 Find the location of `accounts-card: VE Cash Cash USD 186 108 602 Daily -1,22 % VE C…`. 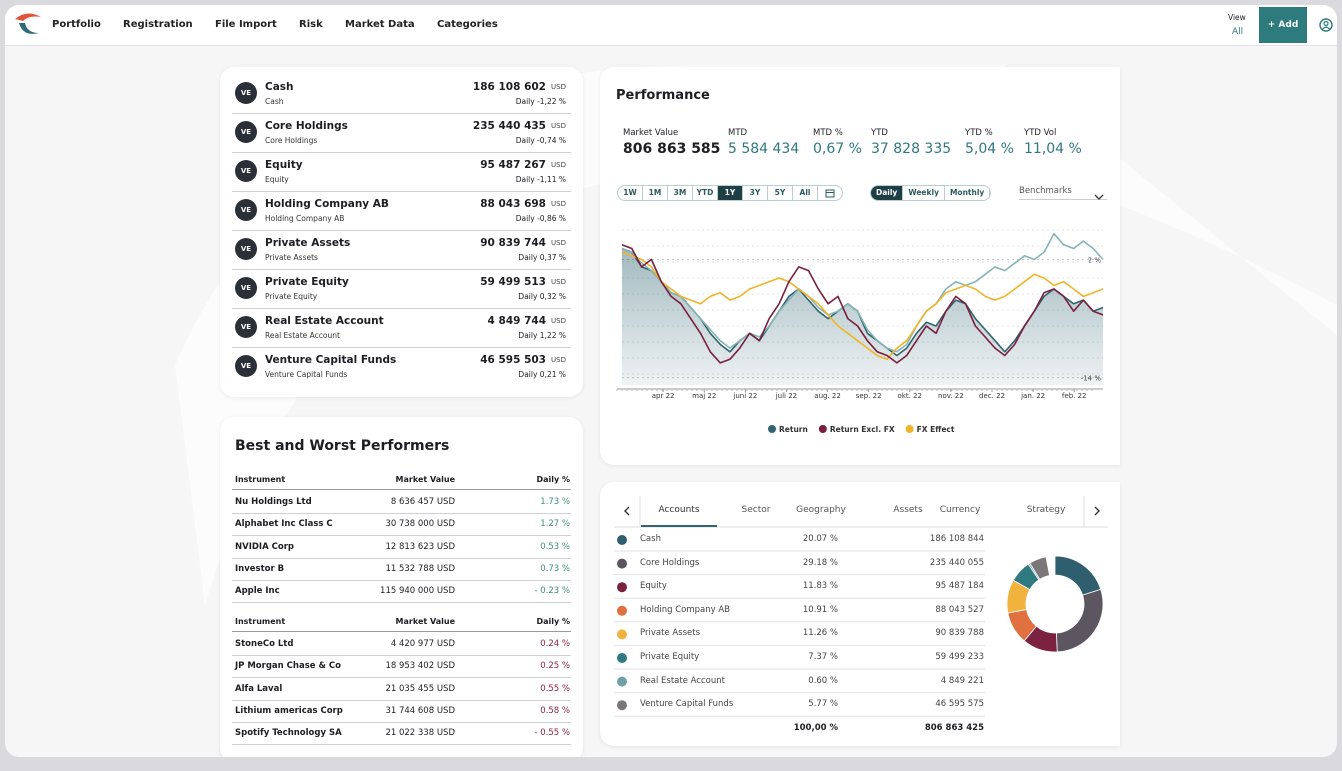

accounts-card: VE Cash Cash USD 186 108 602 Daily -1,22 % VE C… is located at coordinates (401, 232).